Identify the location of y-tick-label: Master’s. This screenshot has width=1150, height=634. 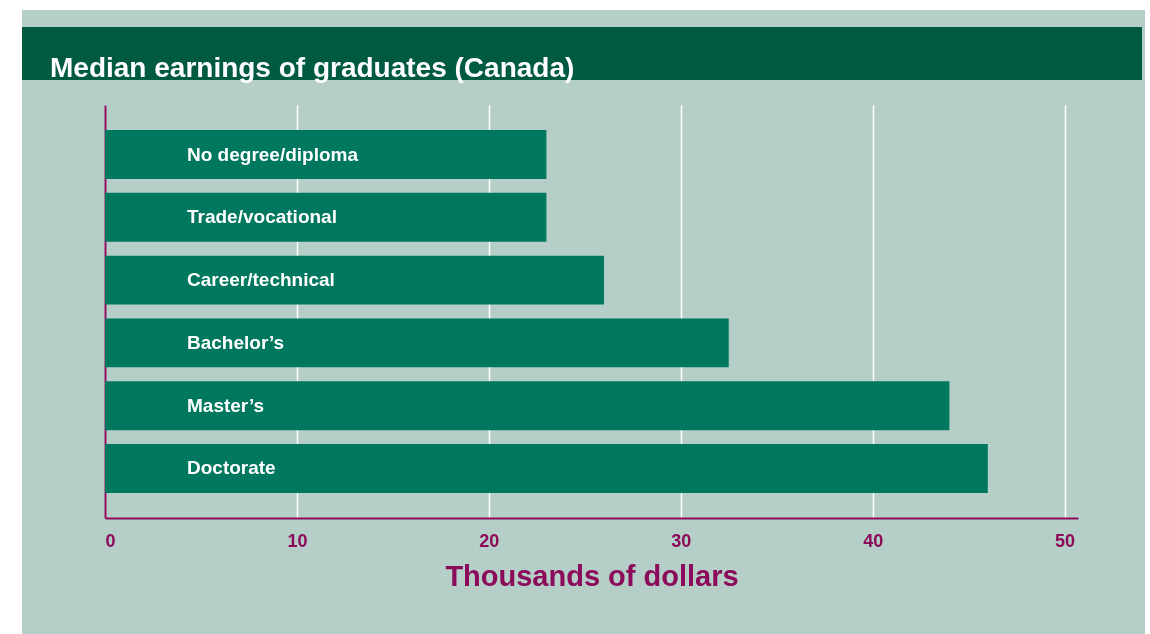
(226, 405).